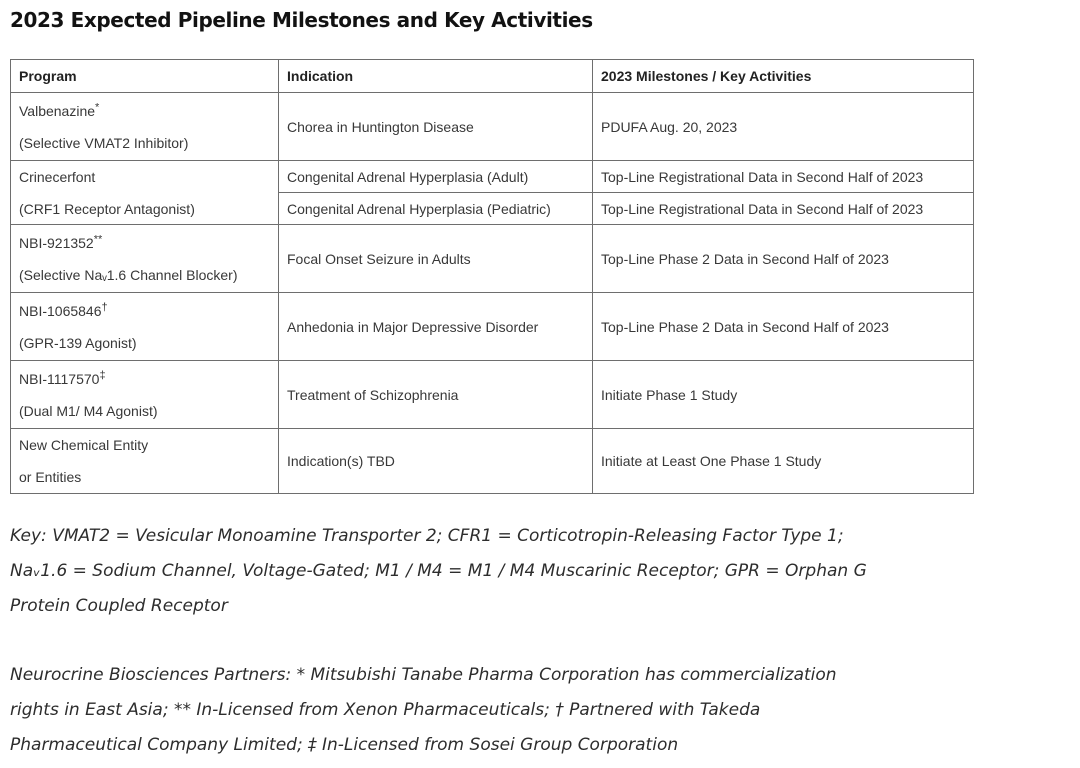 This screenshot has height=768, width=1080. What do you see at coordinates (435, 126) in the screenshot?
I see `indication-cell: Chorea in Huntington Disease` at bounding box center [435, 126].